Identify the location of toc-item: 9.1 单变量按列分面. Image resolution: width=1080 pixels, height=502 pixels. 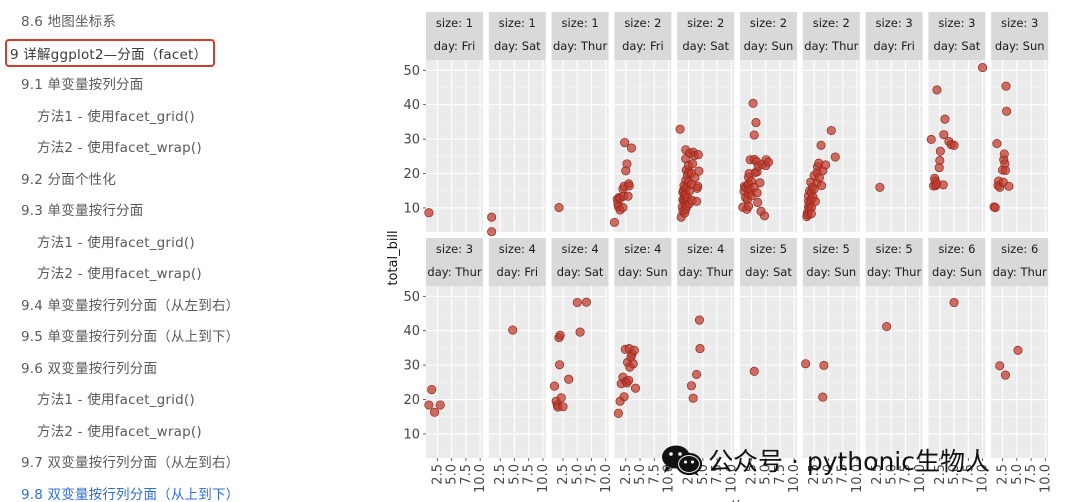
(82, 85).